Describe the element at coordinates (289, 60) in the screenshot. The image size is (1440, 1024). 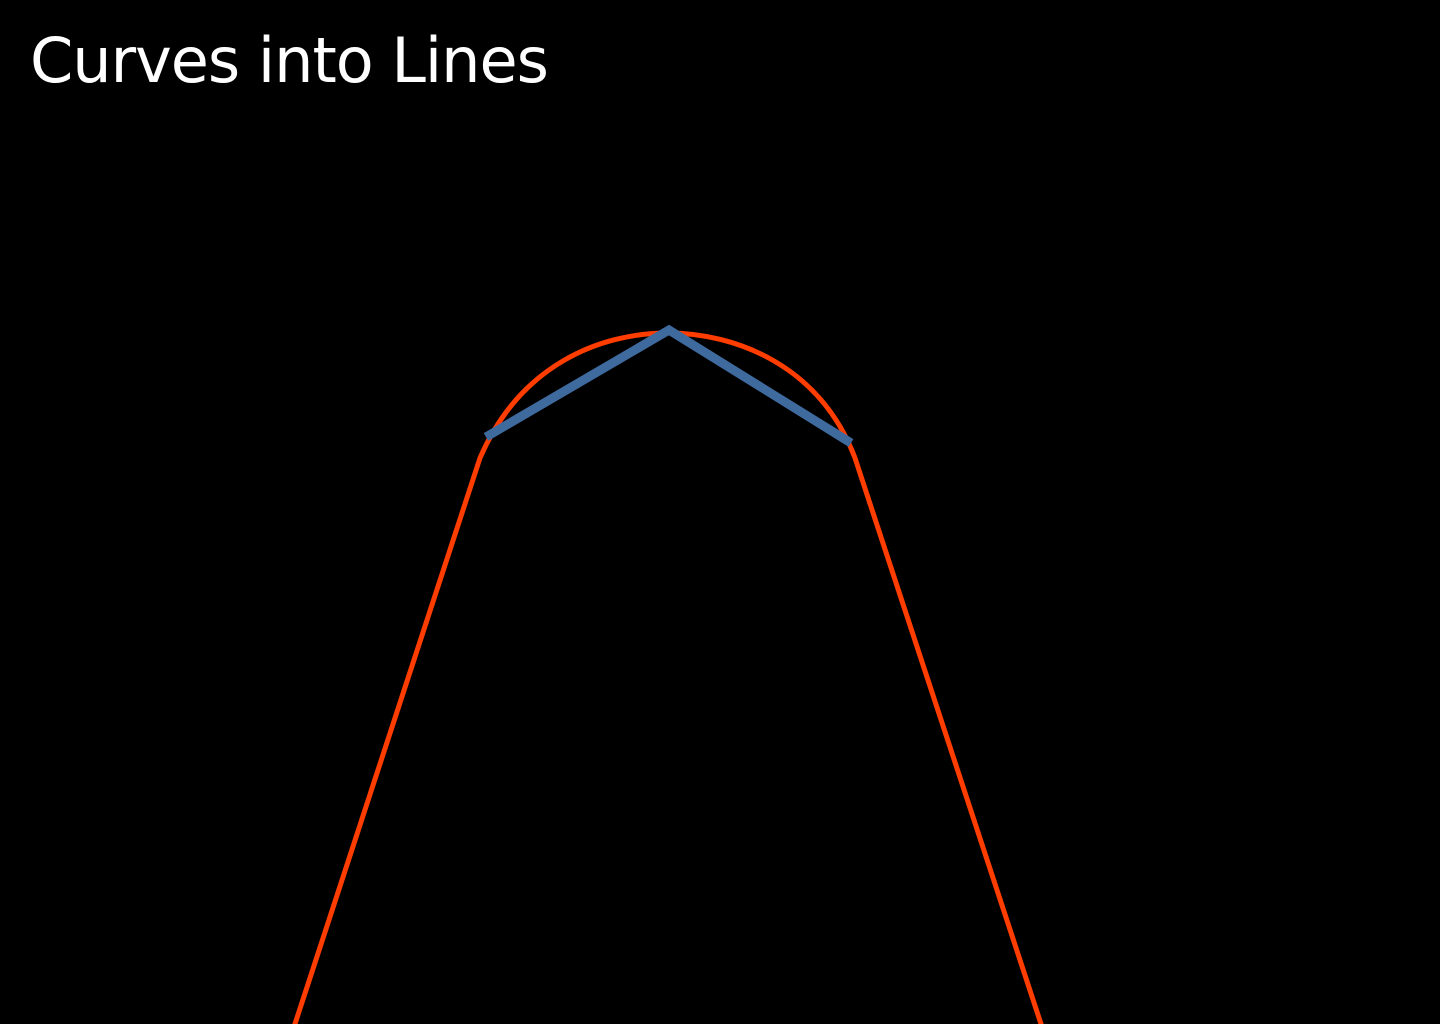
I see `slide-title: Curves into Lines` at that location.